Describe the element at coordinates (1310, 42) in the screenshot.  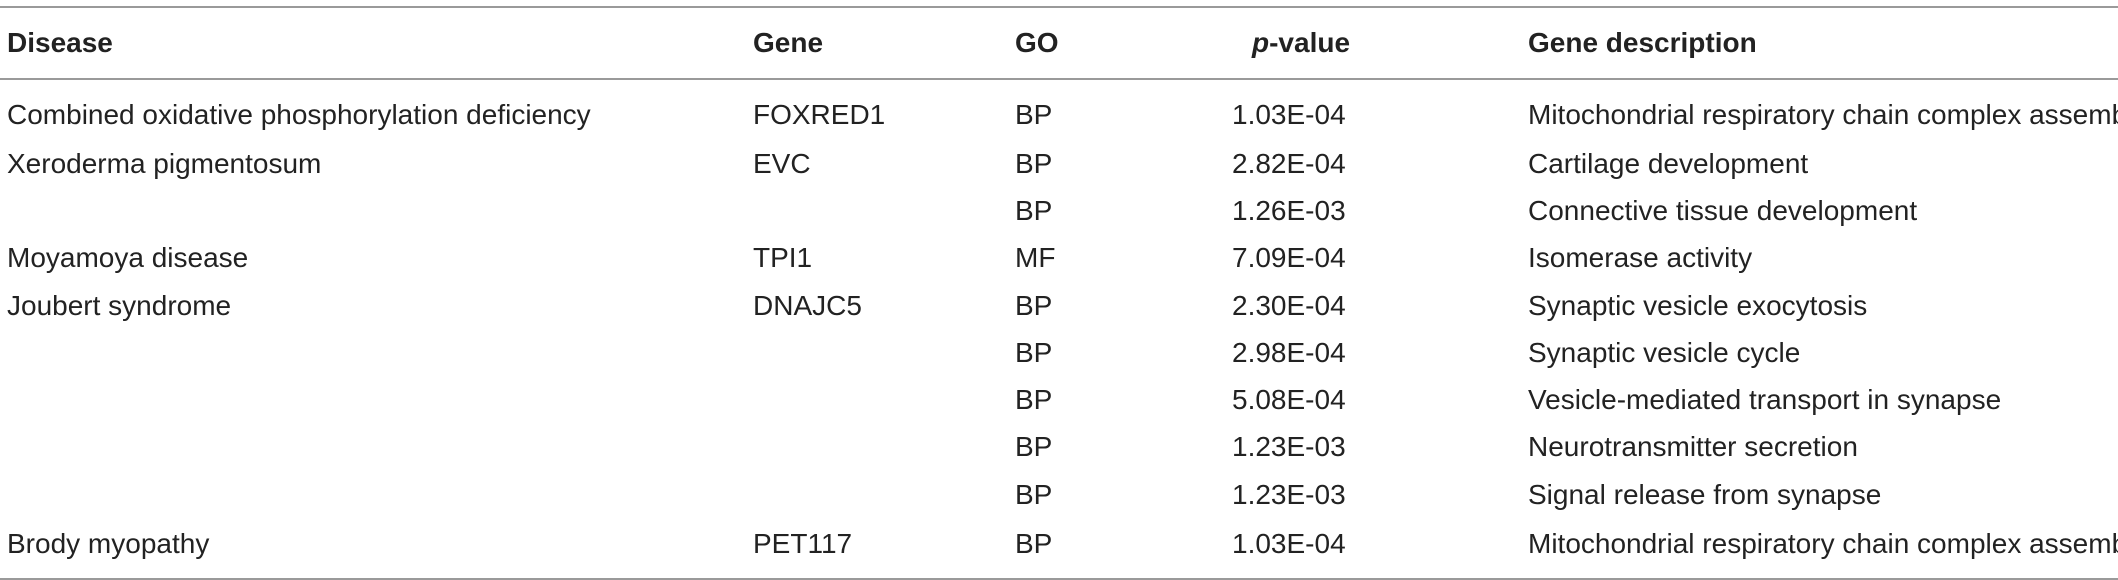
I see `header-p-rest: -value` at that location.